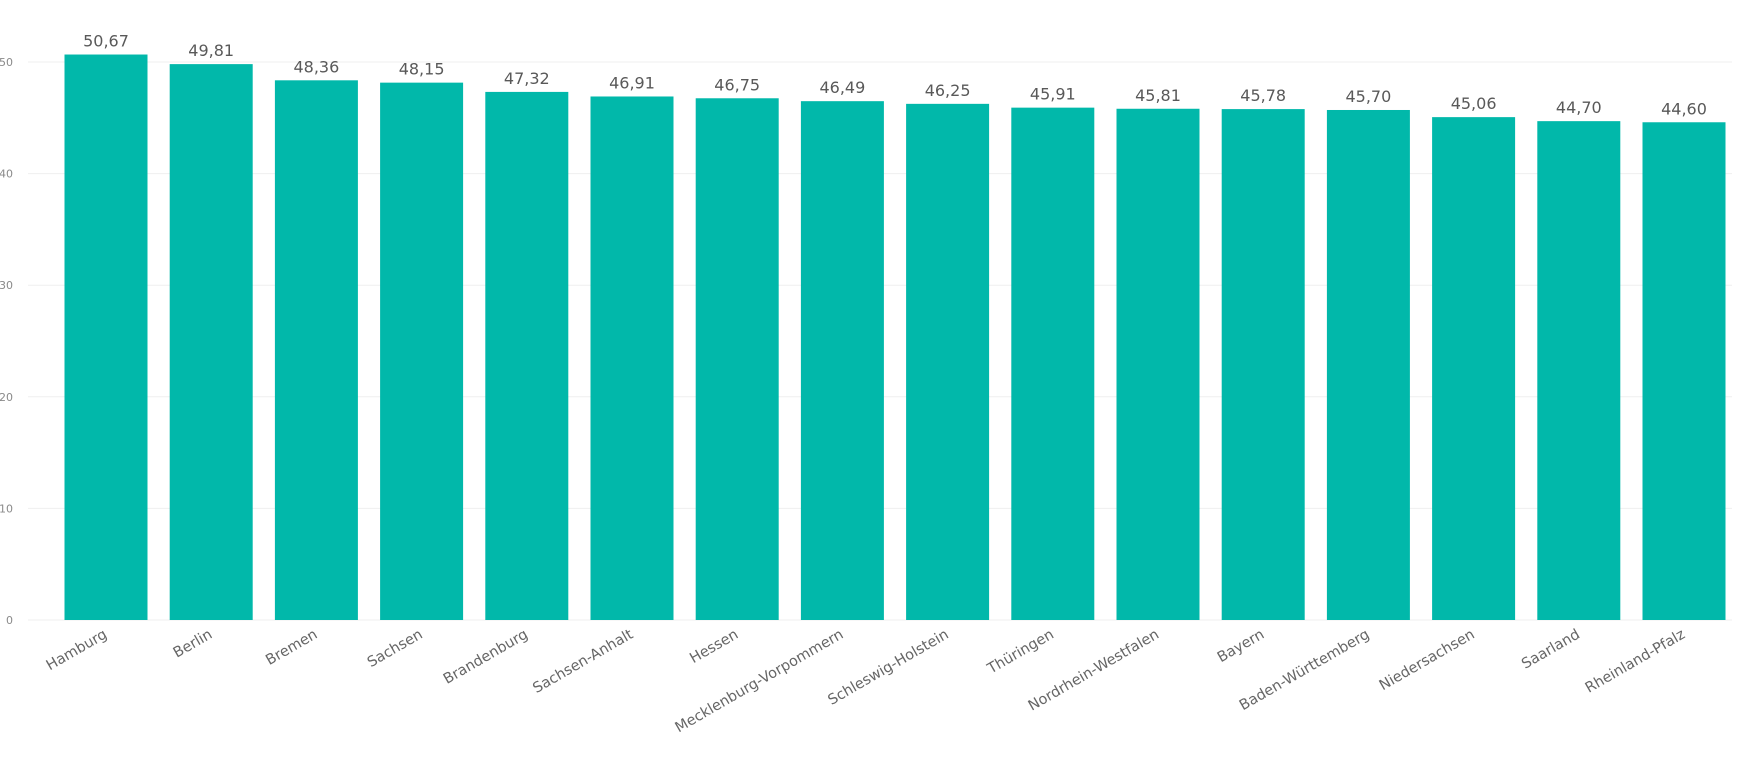 The height and width of the screenshot is (759, 1750). Describe the element at coordinates (737, 84) in the screenshot. I see `data-label: 46,75` at that location.